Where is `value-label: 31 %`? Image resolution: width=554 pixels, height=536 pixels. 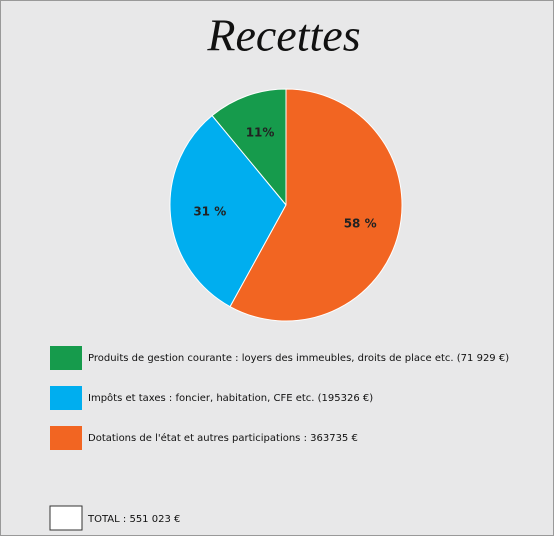
value-label: 31 % is located at coordinates (209, 212).